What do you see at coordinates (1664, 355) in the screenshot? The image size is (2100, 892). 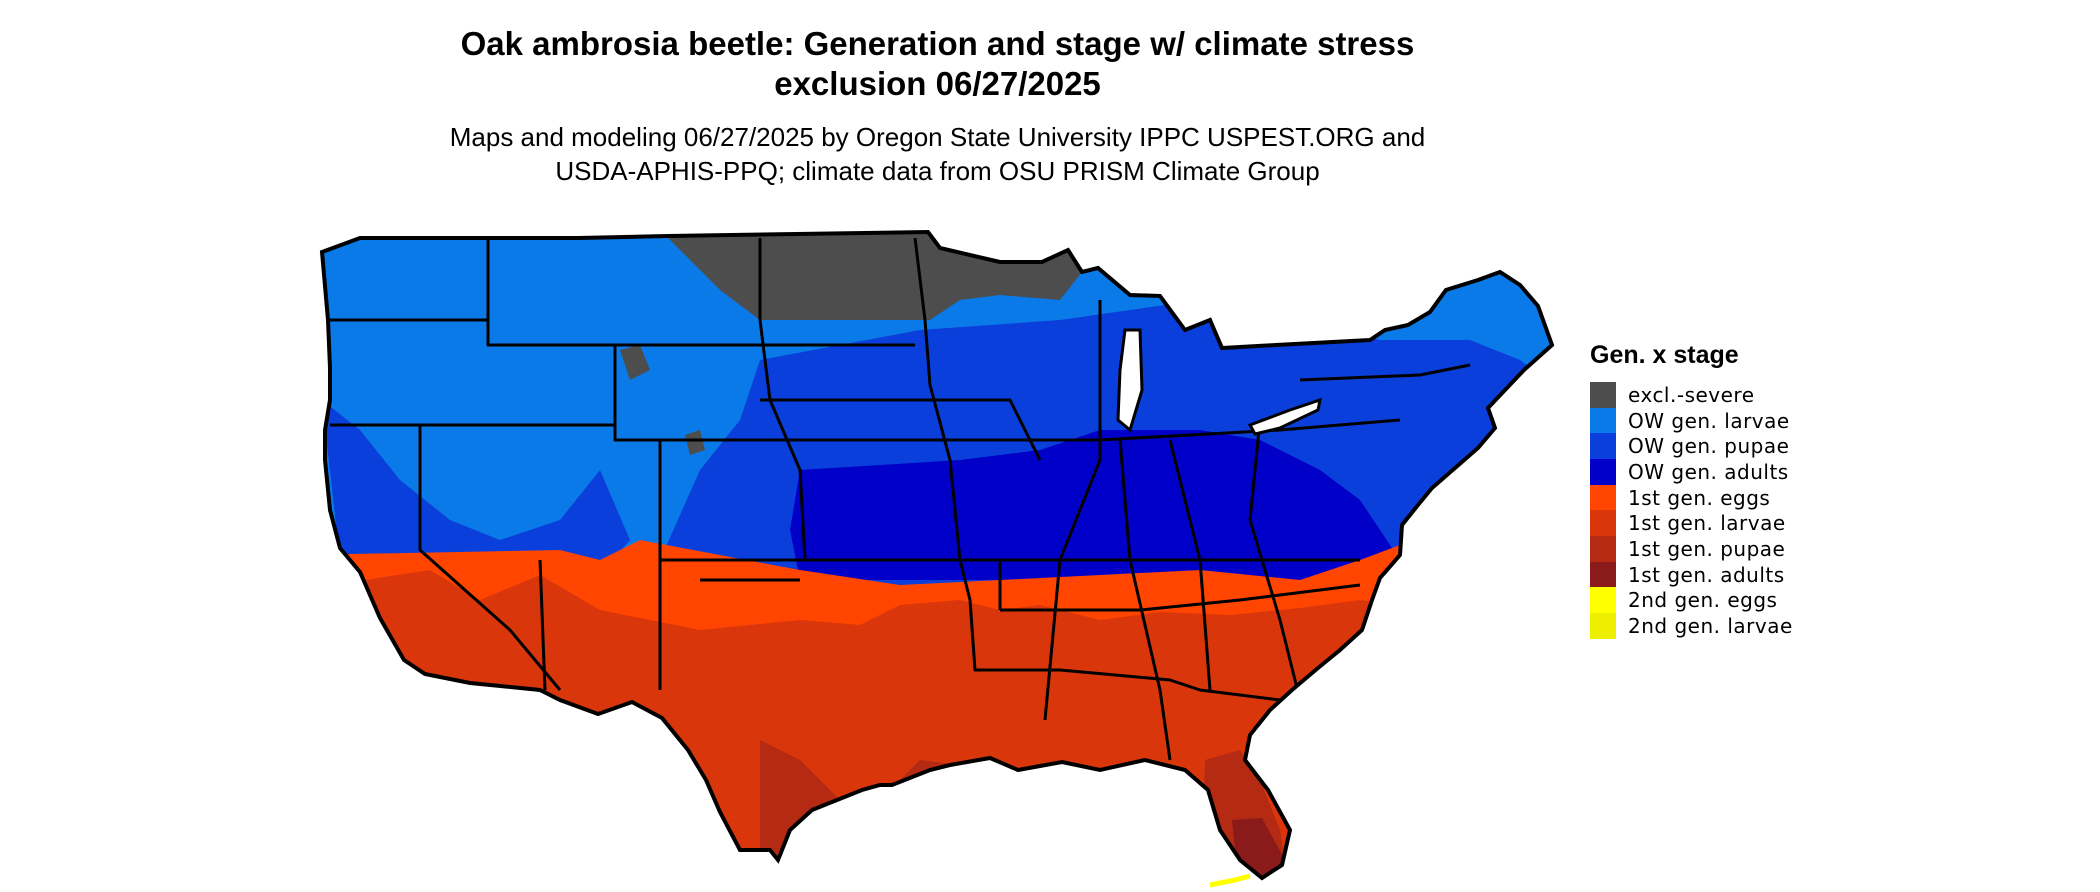 I see `legend-title: Gen. x stage` at bounding box center [1664, 355].